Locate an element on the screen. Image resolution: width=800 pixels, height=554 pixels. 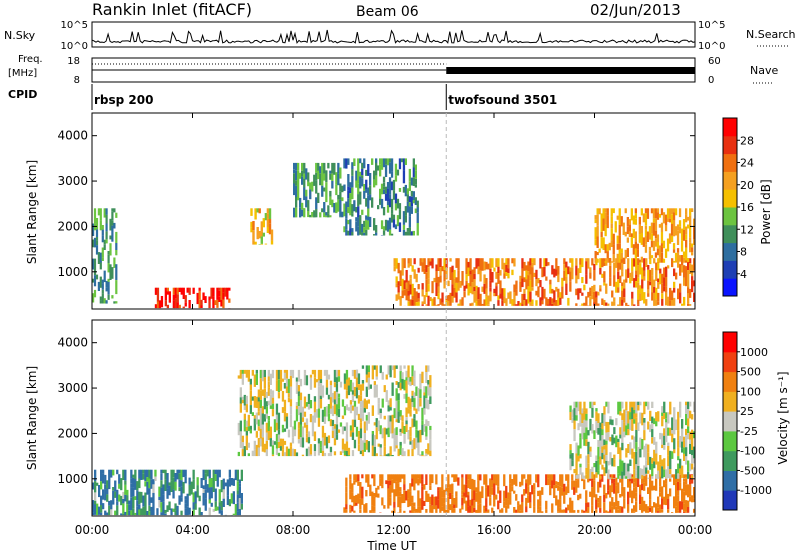
cpid-segment-label: twofsound 3501 is located at coordinates (502, 100).